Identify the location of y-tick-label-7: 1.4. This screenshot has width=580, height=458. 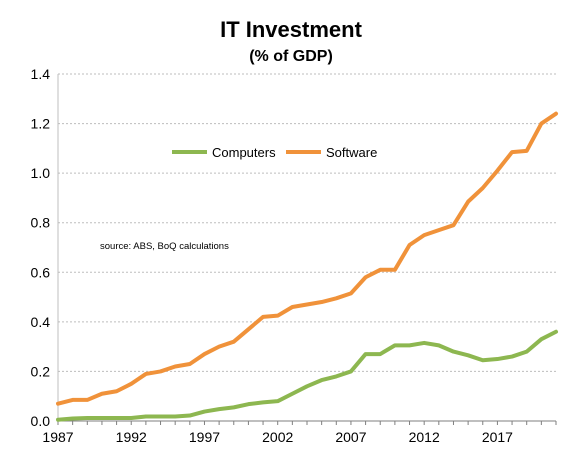
(41, 74).